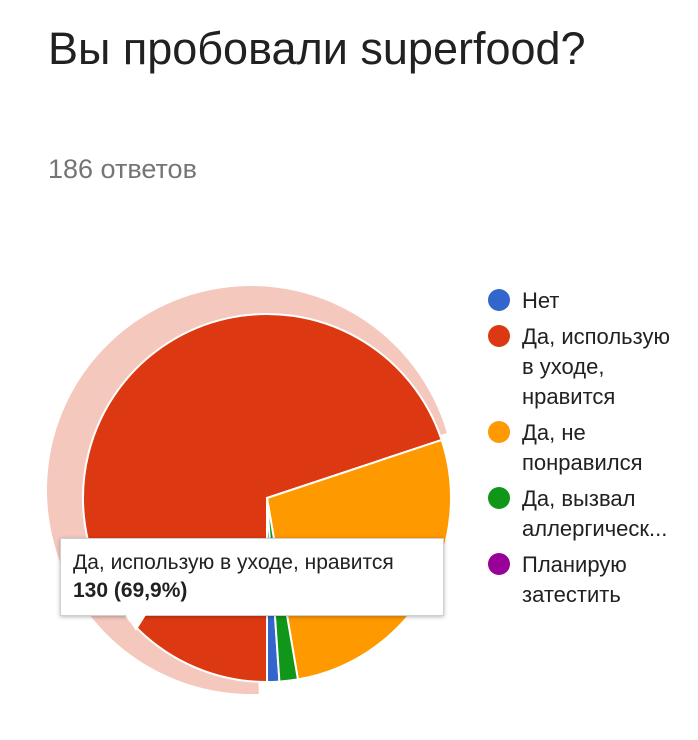  What do you see at coordinates (574, 579) in the screenshot?
I see `legend-label: Планирую затестить` at bounding box center [574, 579].